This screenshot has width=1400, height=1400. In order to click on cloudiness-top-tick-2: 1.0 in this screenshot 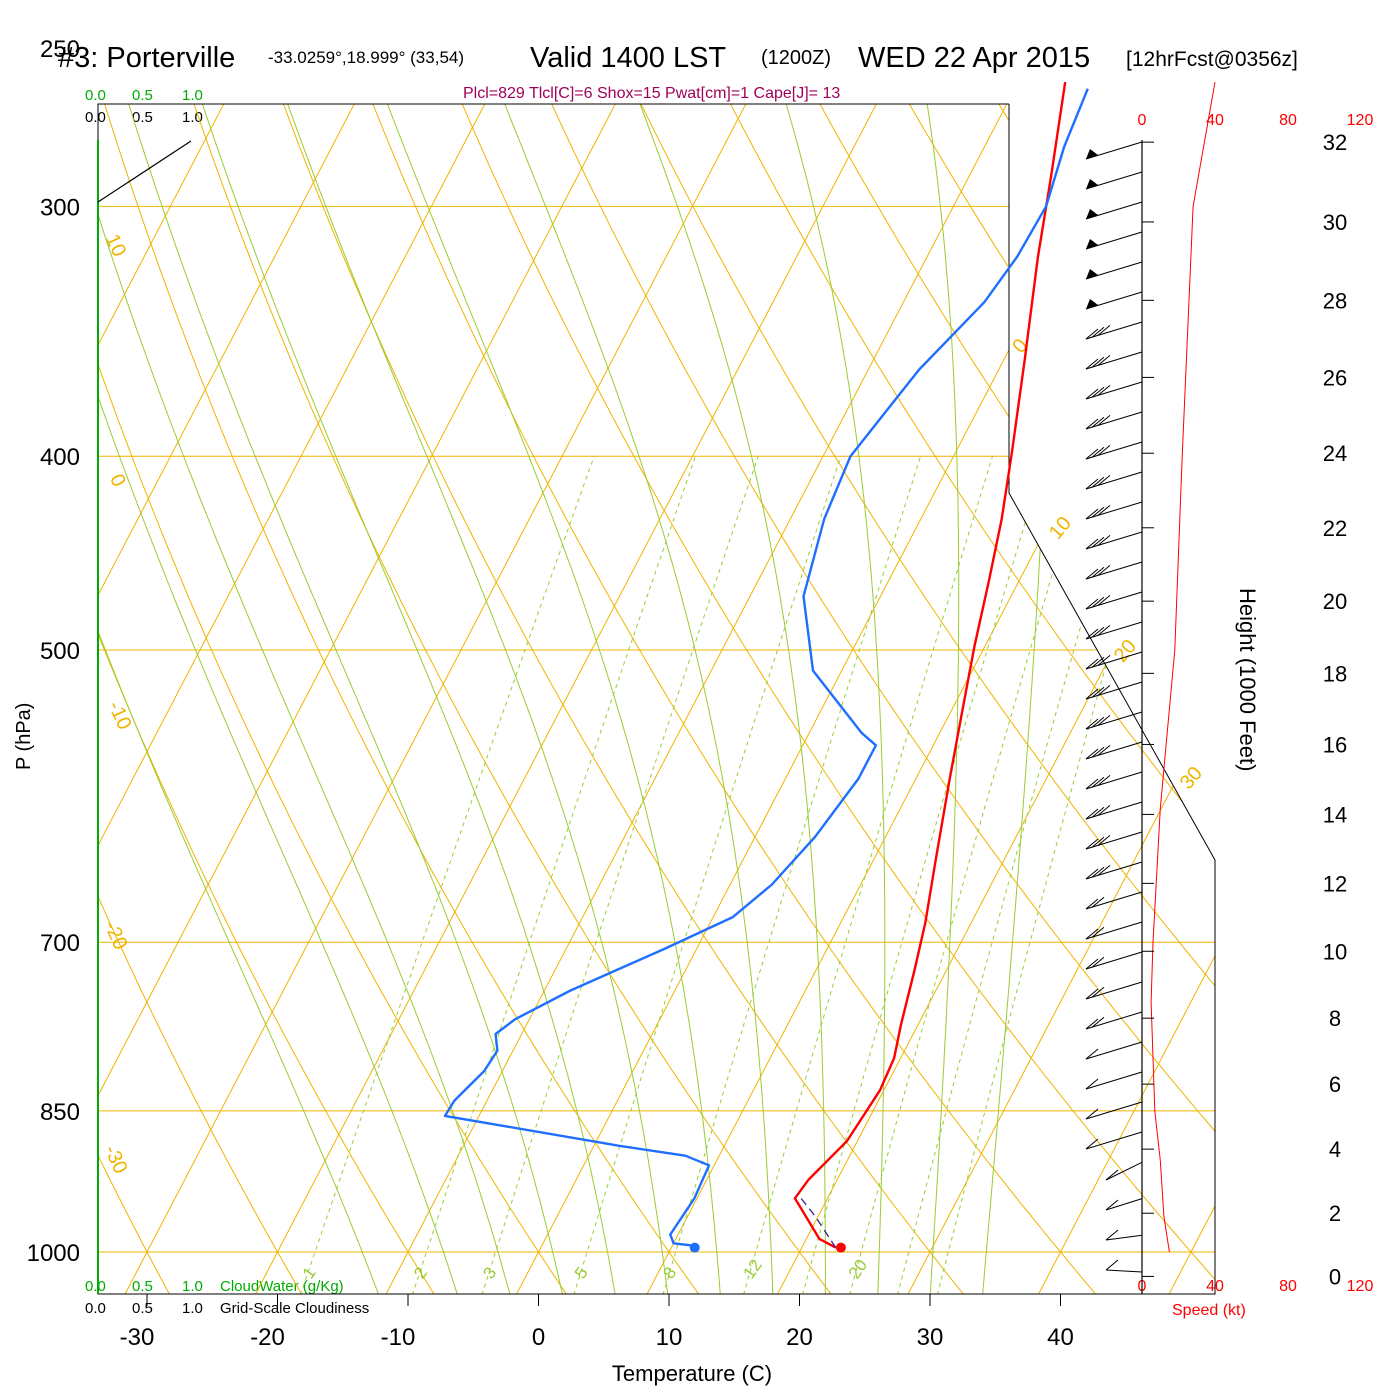, I will do `click(192, 117)`.